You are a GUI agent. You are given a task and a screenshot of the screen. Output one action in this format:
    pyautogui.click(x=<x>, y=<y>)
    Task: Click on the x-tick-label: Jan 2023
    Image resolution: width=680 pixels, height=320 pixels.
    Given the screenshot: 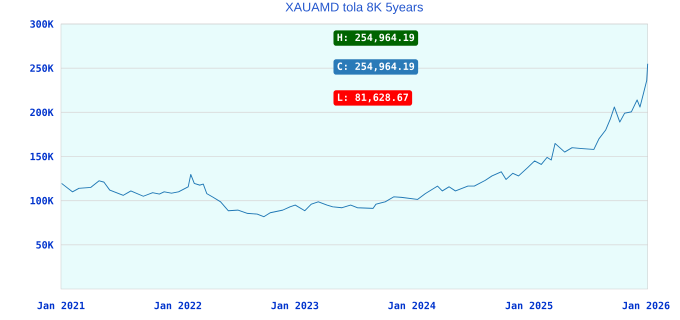 What is the action you would take?
    pyautogui.click(x=294, y=306)
    